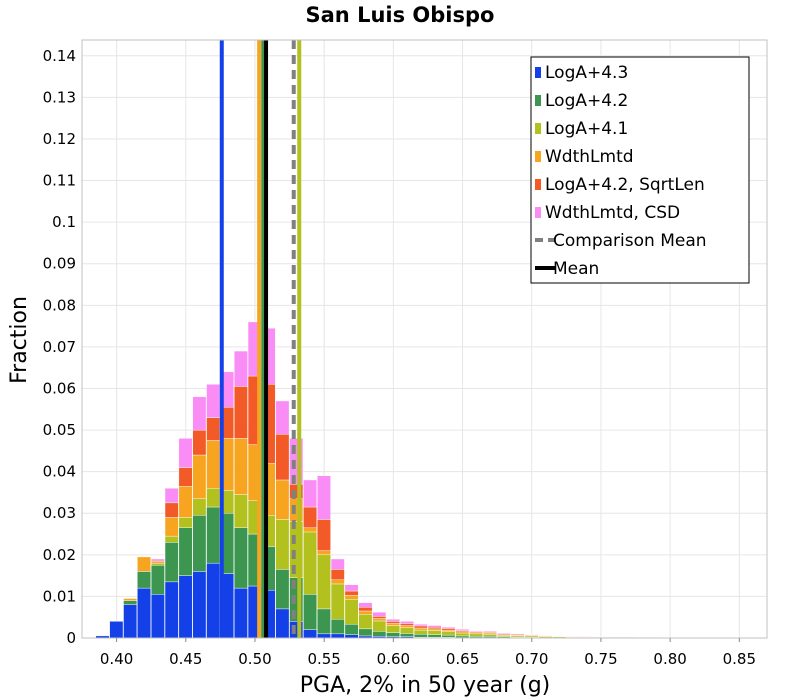 This screenshot has width=800, height=700. Describe the element at coordinates (71, 638) in the screenshot. I see `y-tick-label: 0` at that location.